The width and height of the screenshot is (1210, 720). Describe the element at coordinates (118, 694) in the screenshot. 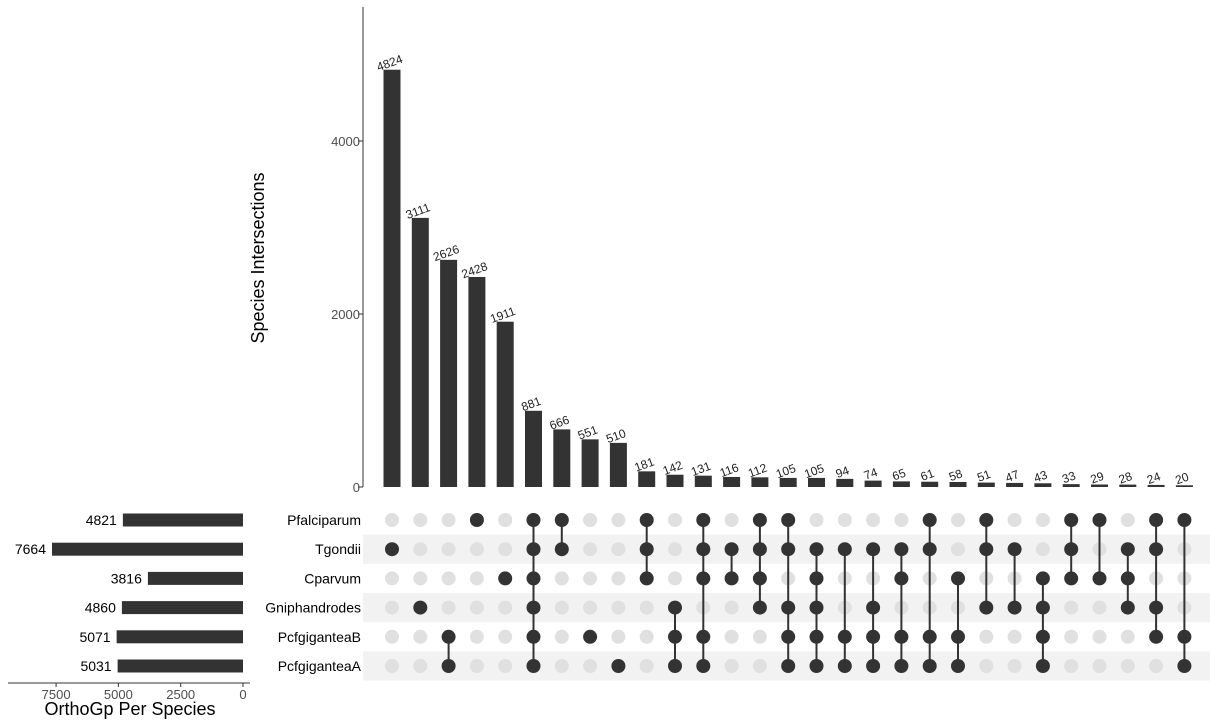

I see `set-size-tick-label: 5000` at that location.